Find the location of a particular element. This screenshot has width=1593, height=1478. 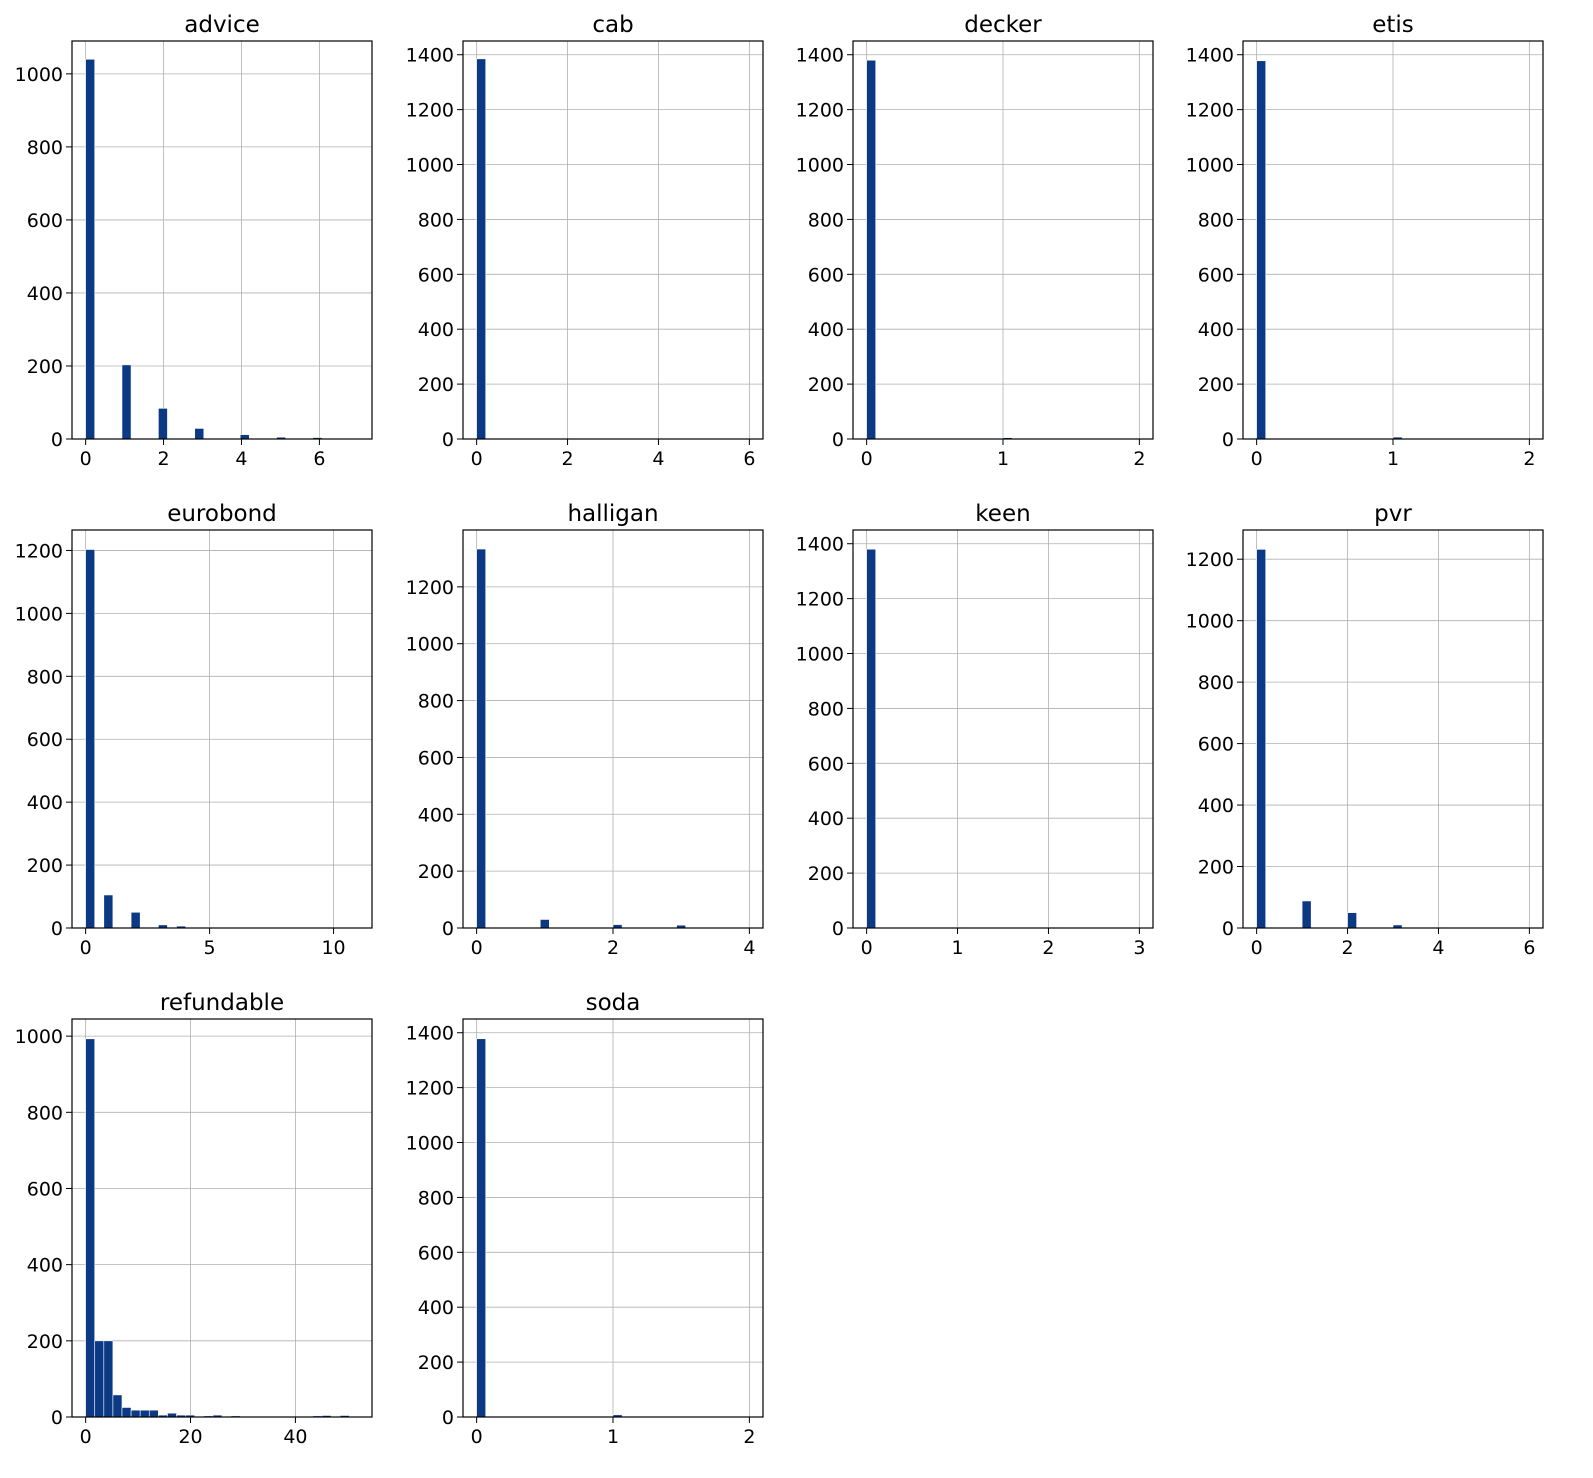

soda-ytick-label-0: 0 is located at coordinates (448, 1418).